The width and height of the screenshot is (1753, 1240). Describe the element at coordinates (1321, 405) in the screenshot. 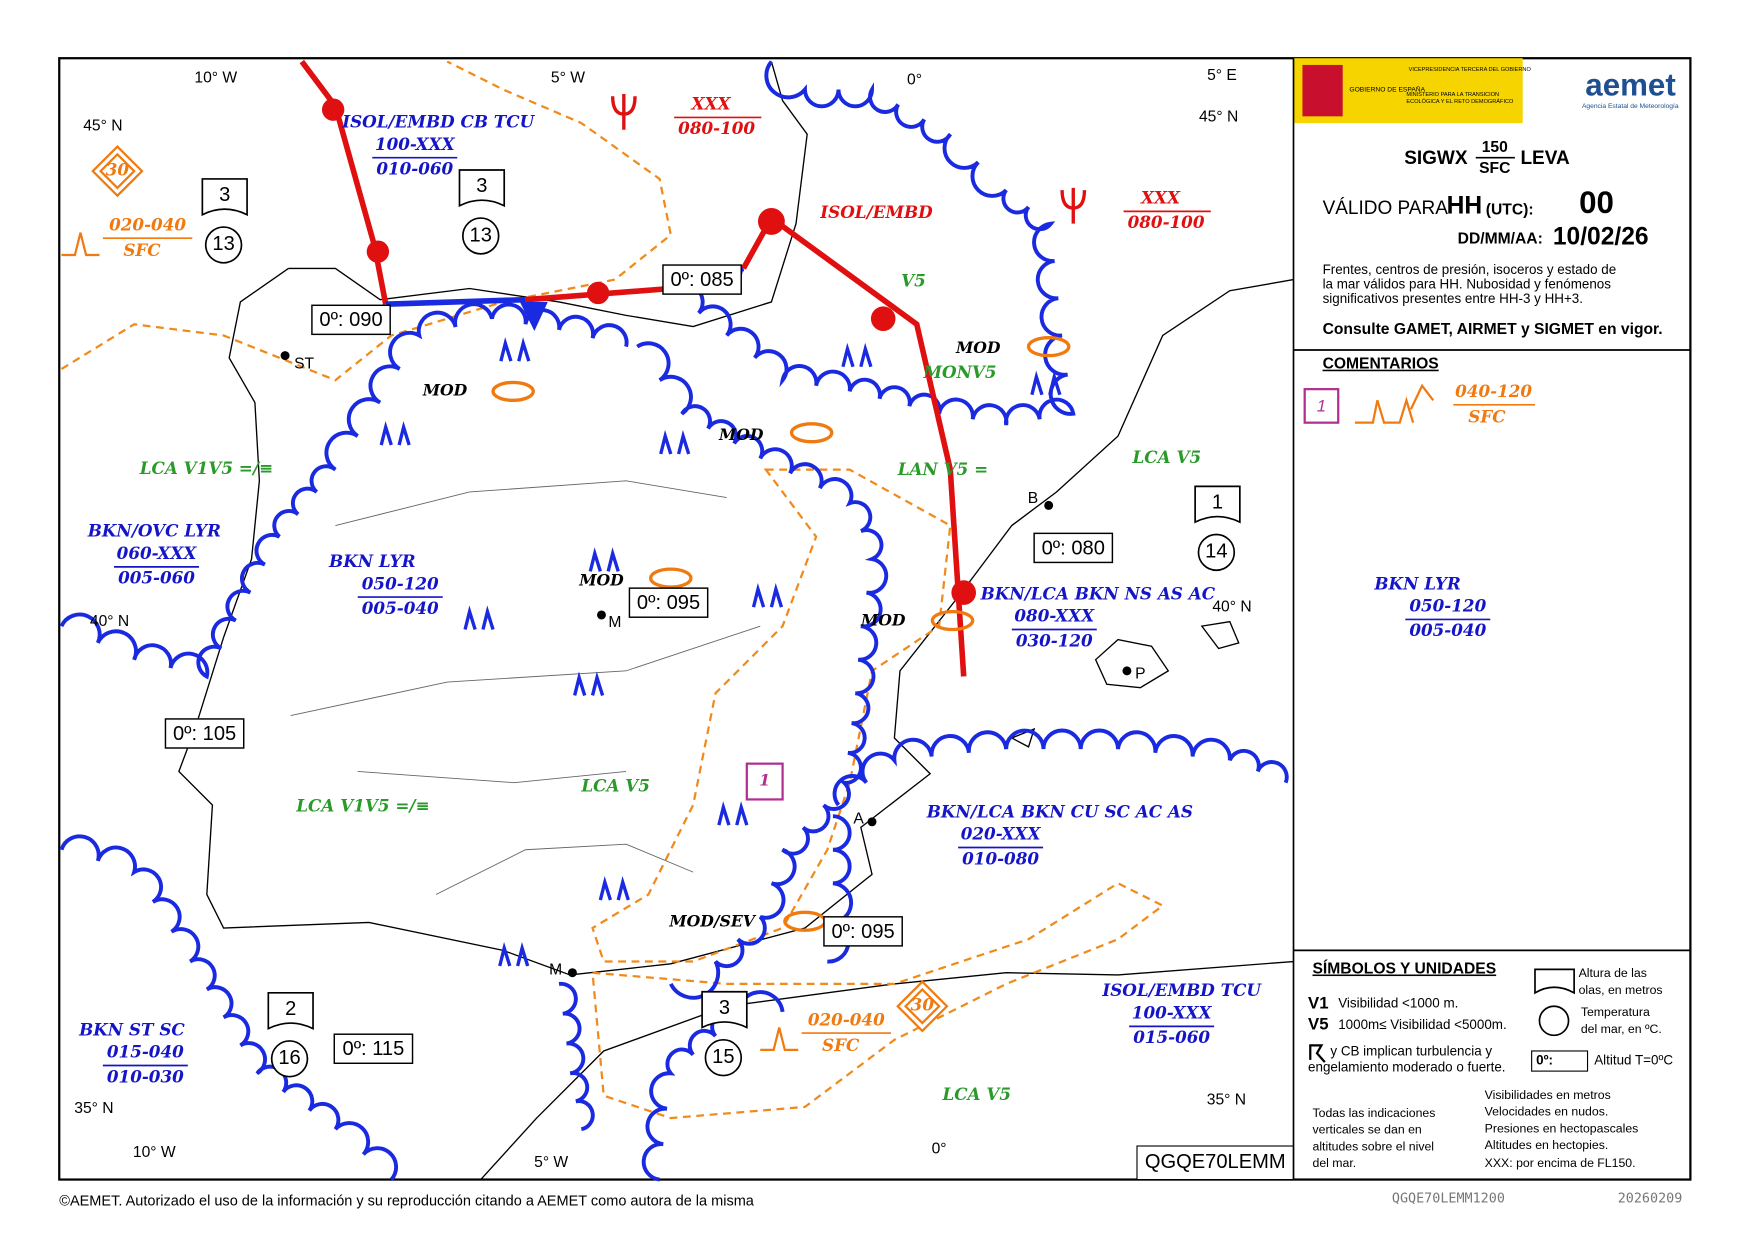

I see `comment-id: 1` at that location.